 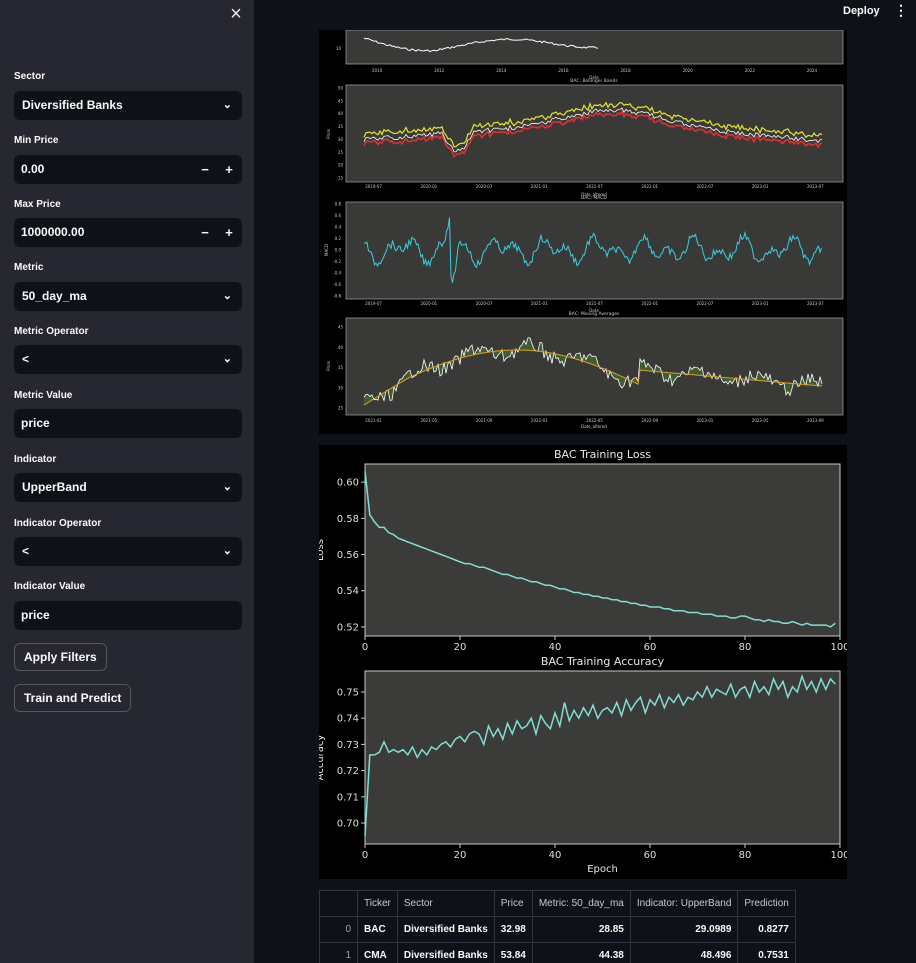 What do you see at coordinates (348, 824) in the screenshot?
I see `y-tick-label: 0.70` at bounding box center [348, 824].